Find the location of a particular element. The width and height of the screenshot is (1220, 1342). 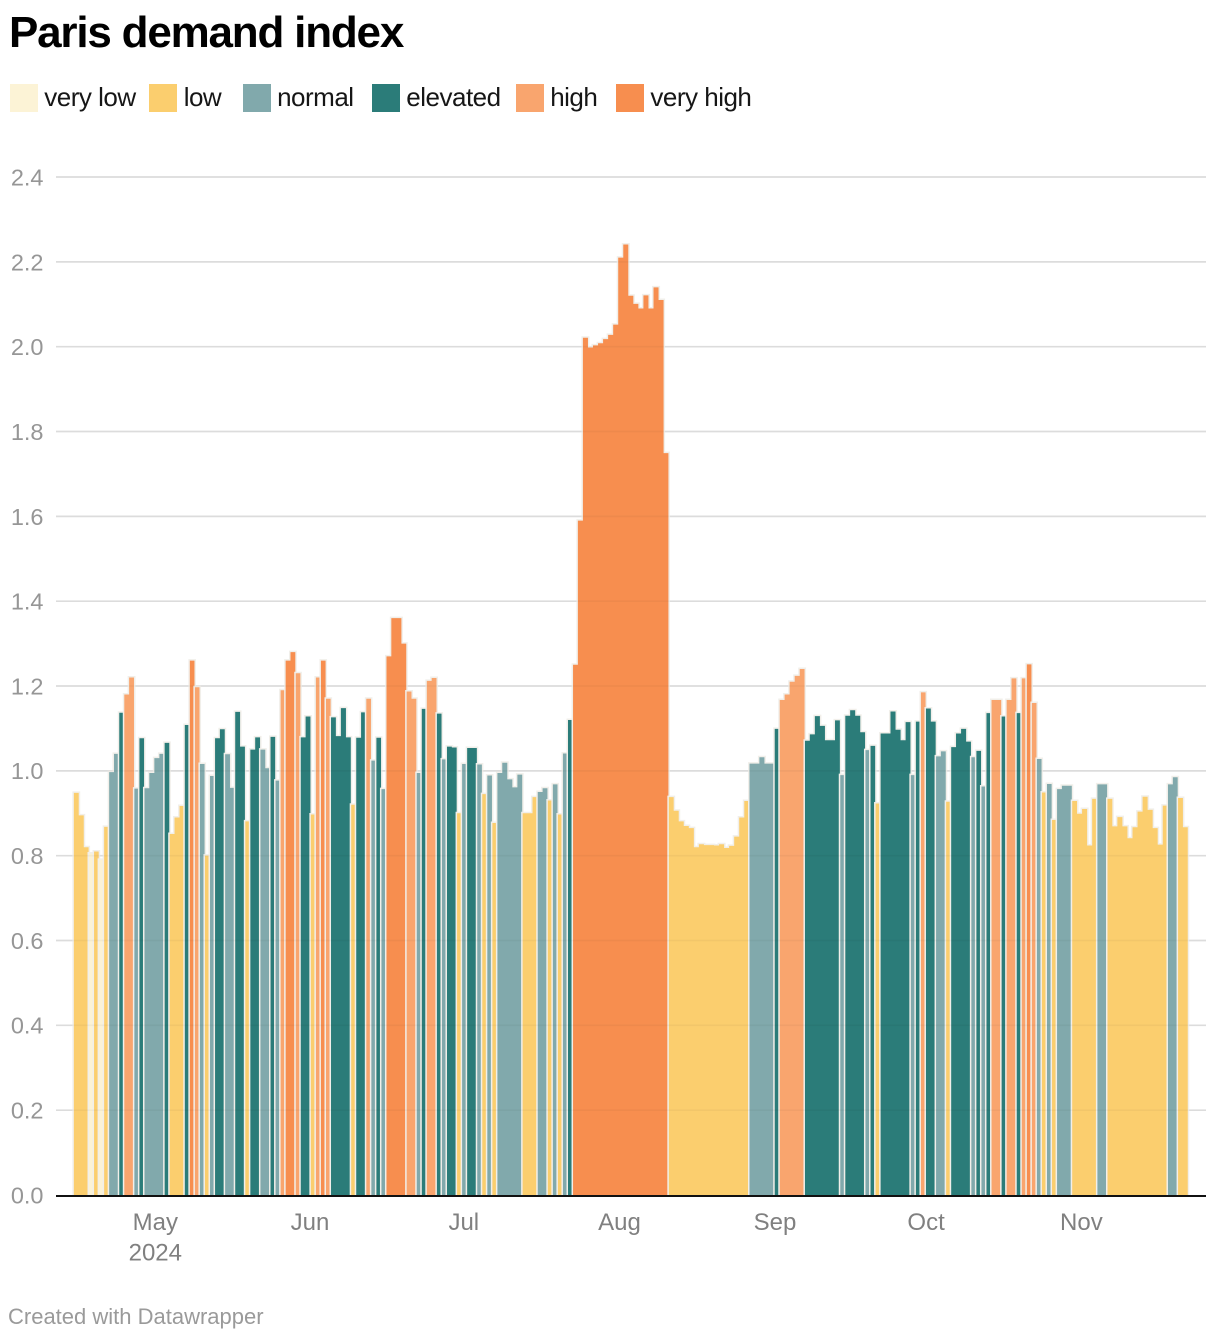

svg-text: 1.8 is located at coordinates (27, 432).